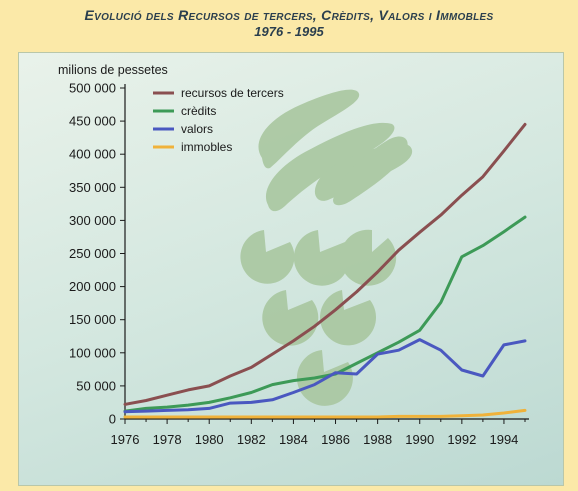 This screenshot has width=578, height=491. I want to click on y-tick-label: 250 000, so click(92, 253).